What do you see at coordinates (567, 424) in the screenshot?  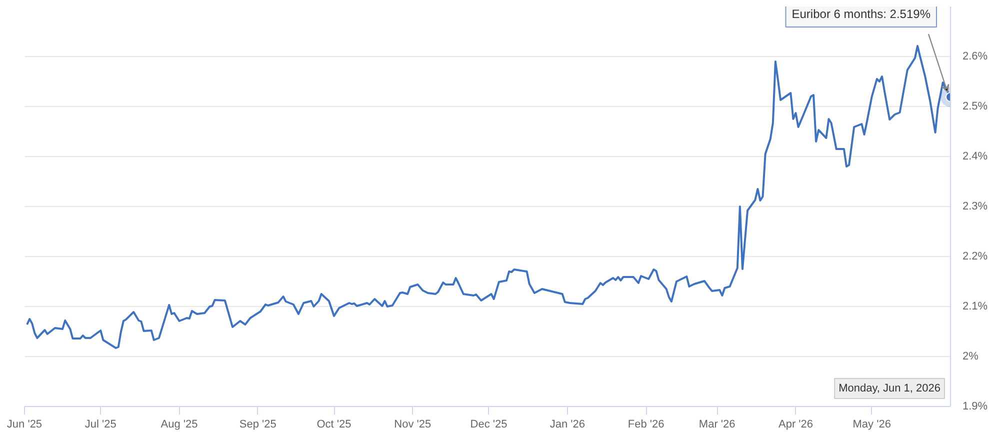 I see `x-tick-label: Jan '26` at bounding box center [567, 424].